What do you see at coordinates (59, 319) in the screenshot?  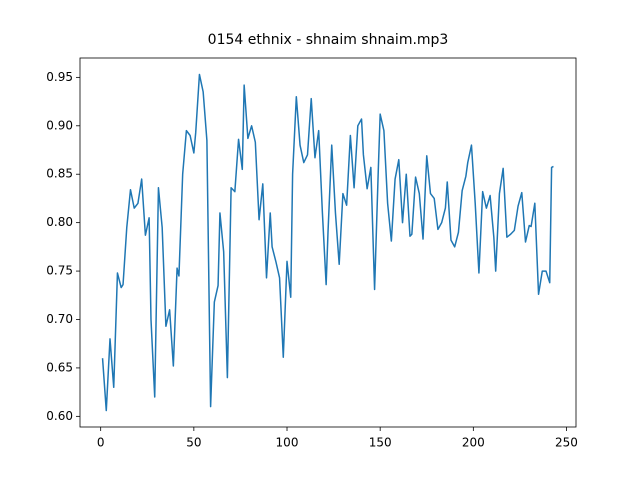 I see `y-tick-label: 0.70` at bounding box center [59, 319].